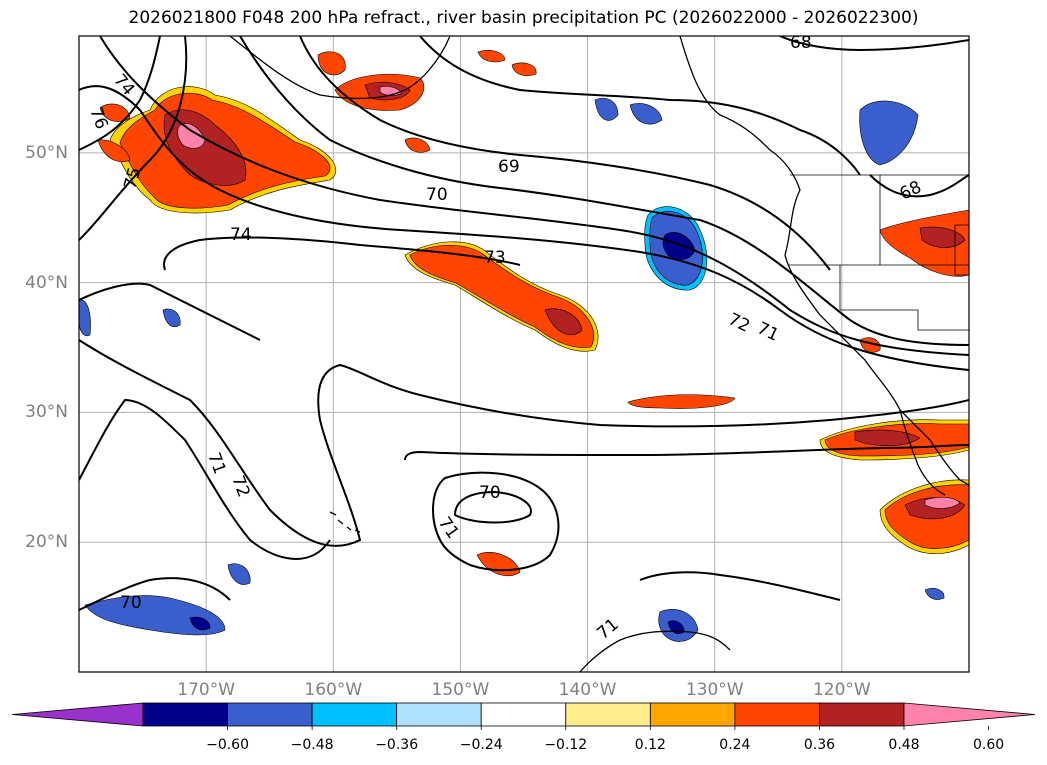 This screenshot has width=1047, height=765. I want to click on colorbar-tick-label: −0.60, so click(227, 745).